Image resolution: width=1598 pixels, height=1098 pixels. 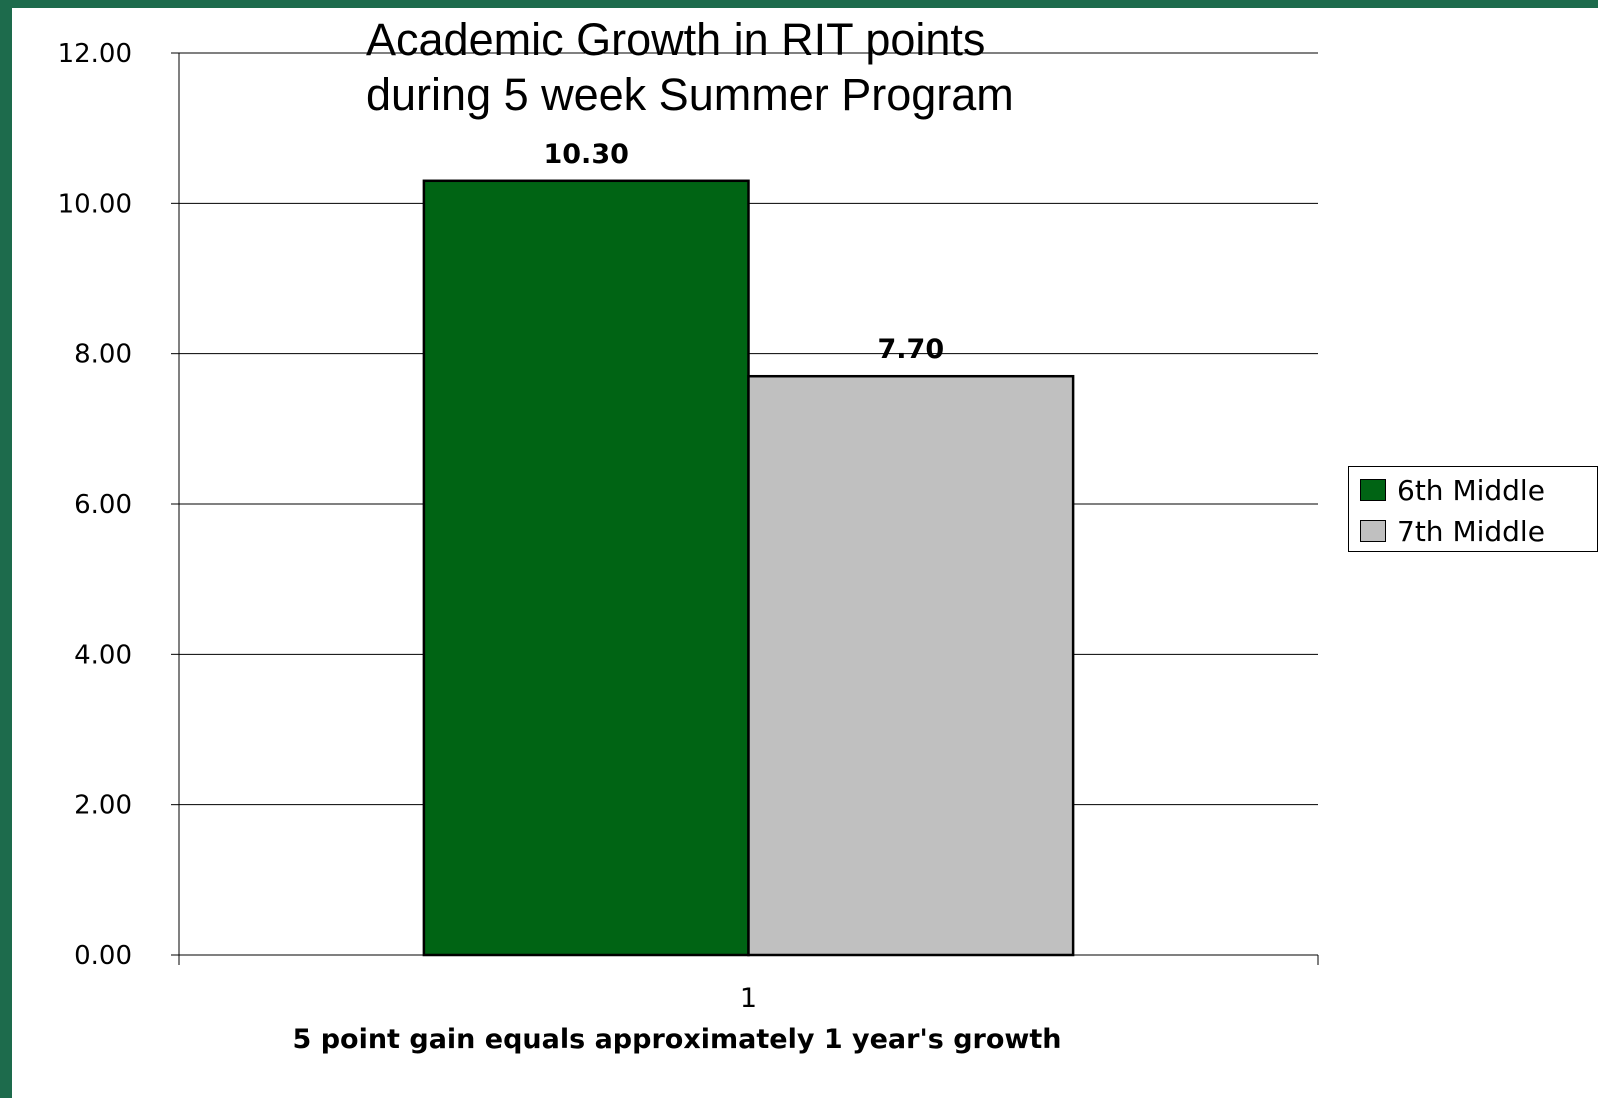 I want to click on legend-item-7th-middle: 7th Middle, so click(x=1452, y=531).